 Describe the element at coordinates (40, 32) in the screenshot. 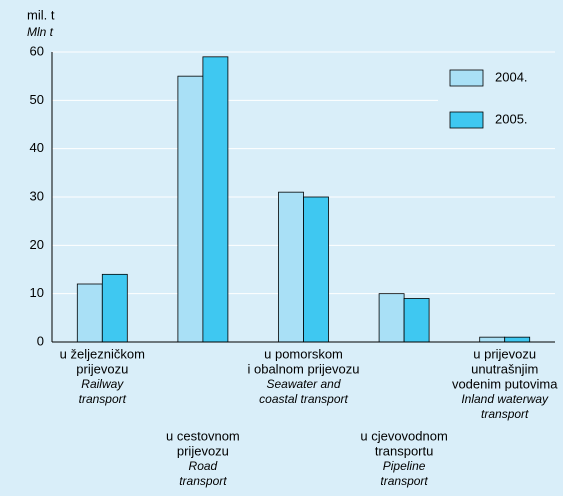

I see `y-axis-label-en: Mln t` at that location.